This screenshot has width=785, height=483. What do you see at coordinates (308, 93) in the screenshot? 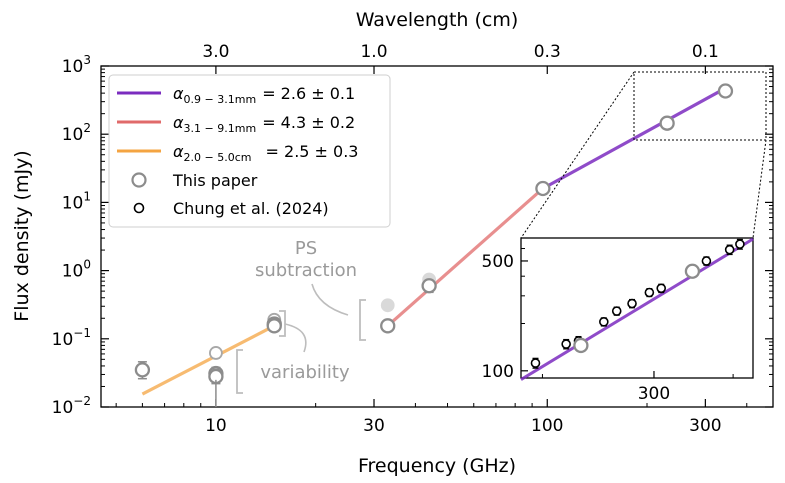
I see `legend-fit-1-value: = 2.6 ± 0.1` at bounding box center [308, 93].